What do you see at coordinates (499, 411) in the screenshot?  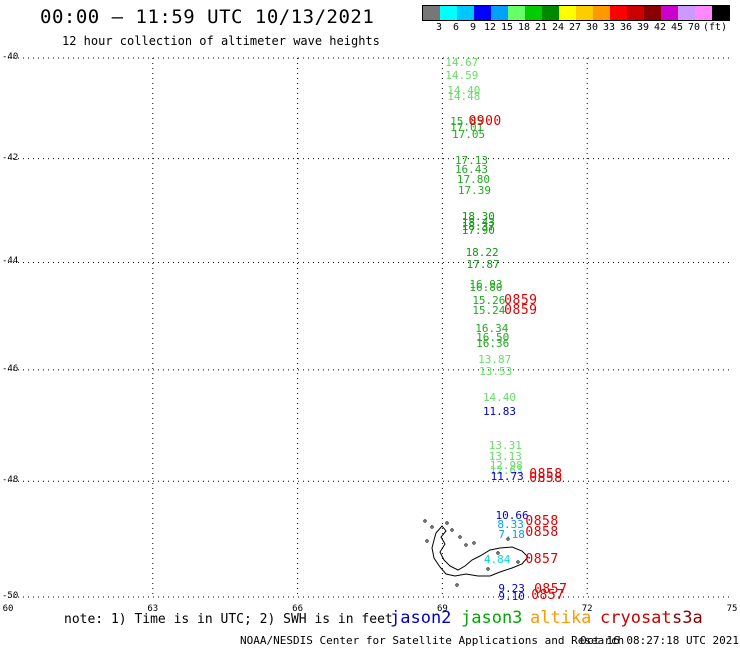 I see `wave-height-label: 11.83` at bounding box center [499, 411].